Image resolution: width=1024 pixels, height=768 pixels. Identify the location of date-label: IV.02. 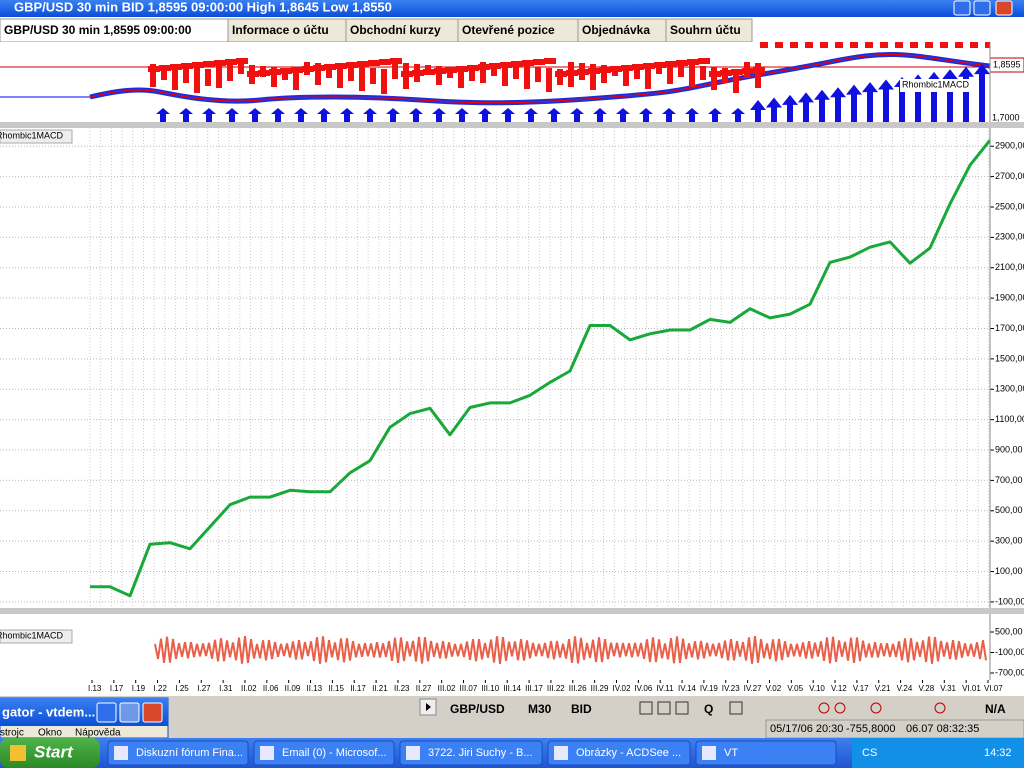
(621, 688).